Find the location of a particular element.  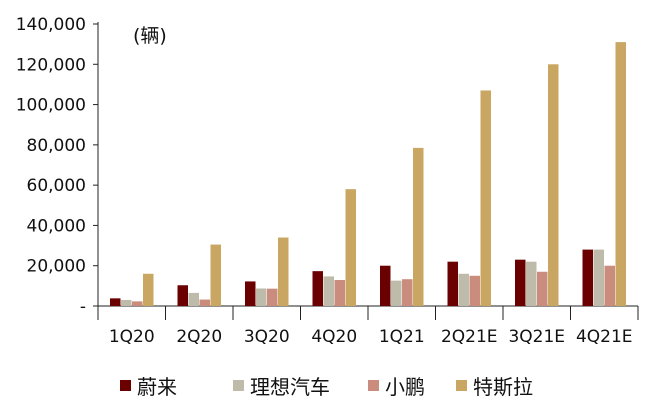

x-tick-label: 3Q20 is located at coordinates (267, 337).